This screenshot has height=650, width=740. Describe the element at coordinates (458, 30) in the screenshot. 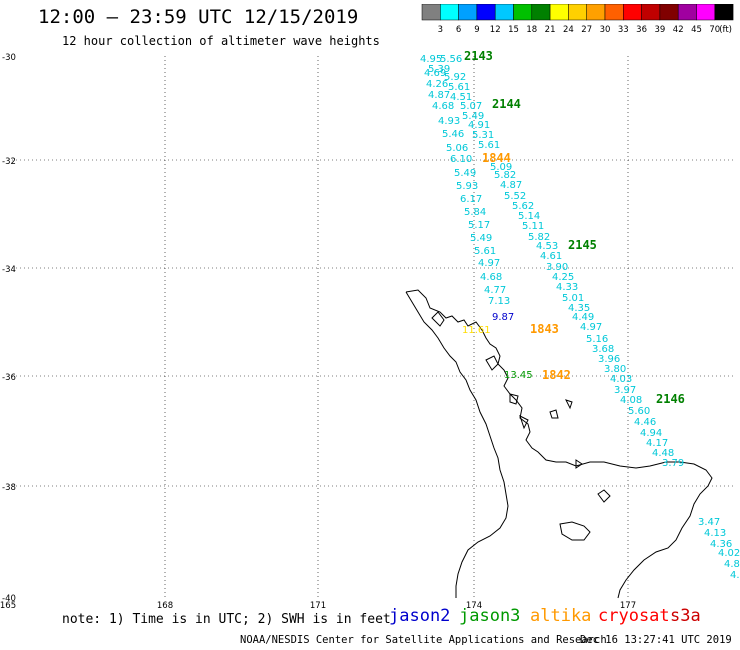

I see `colorbar-tick-label: 6` at that location.